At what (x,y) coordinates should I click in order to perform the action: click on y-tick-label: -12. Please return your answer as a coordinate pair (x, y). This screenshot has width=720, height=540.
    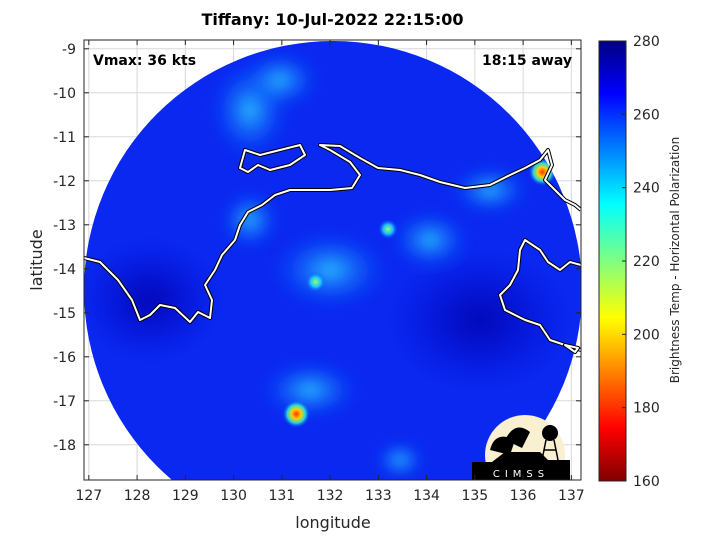
    Looking at the image, I should click on (64, 182).